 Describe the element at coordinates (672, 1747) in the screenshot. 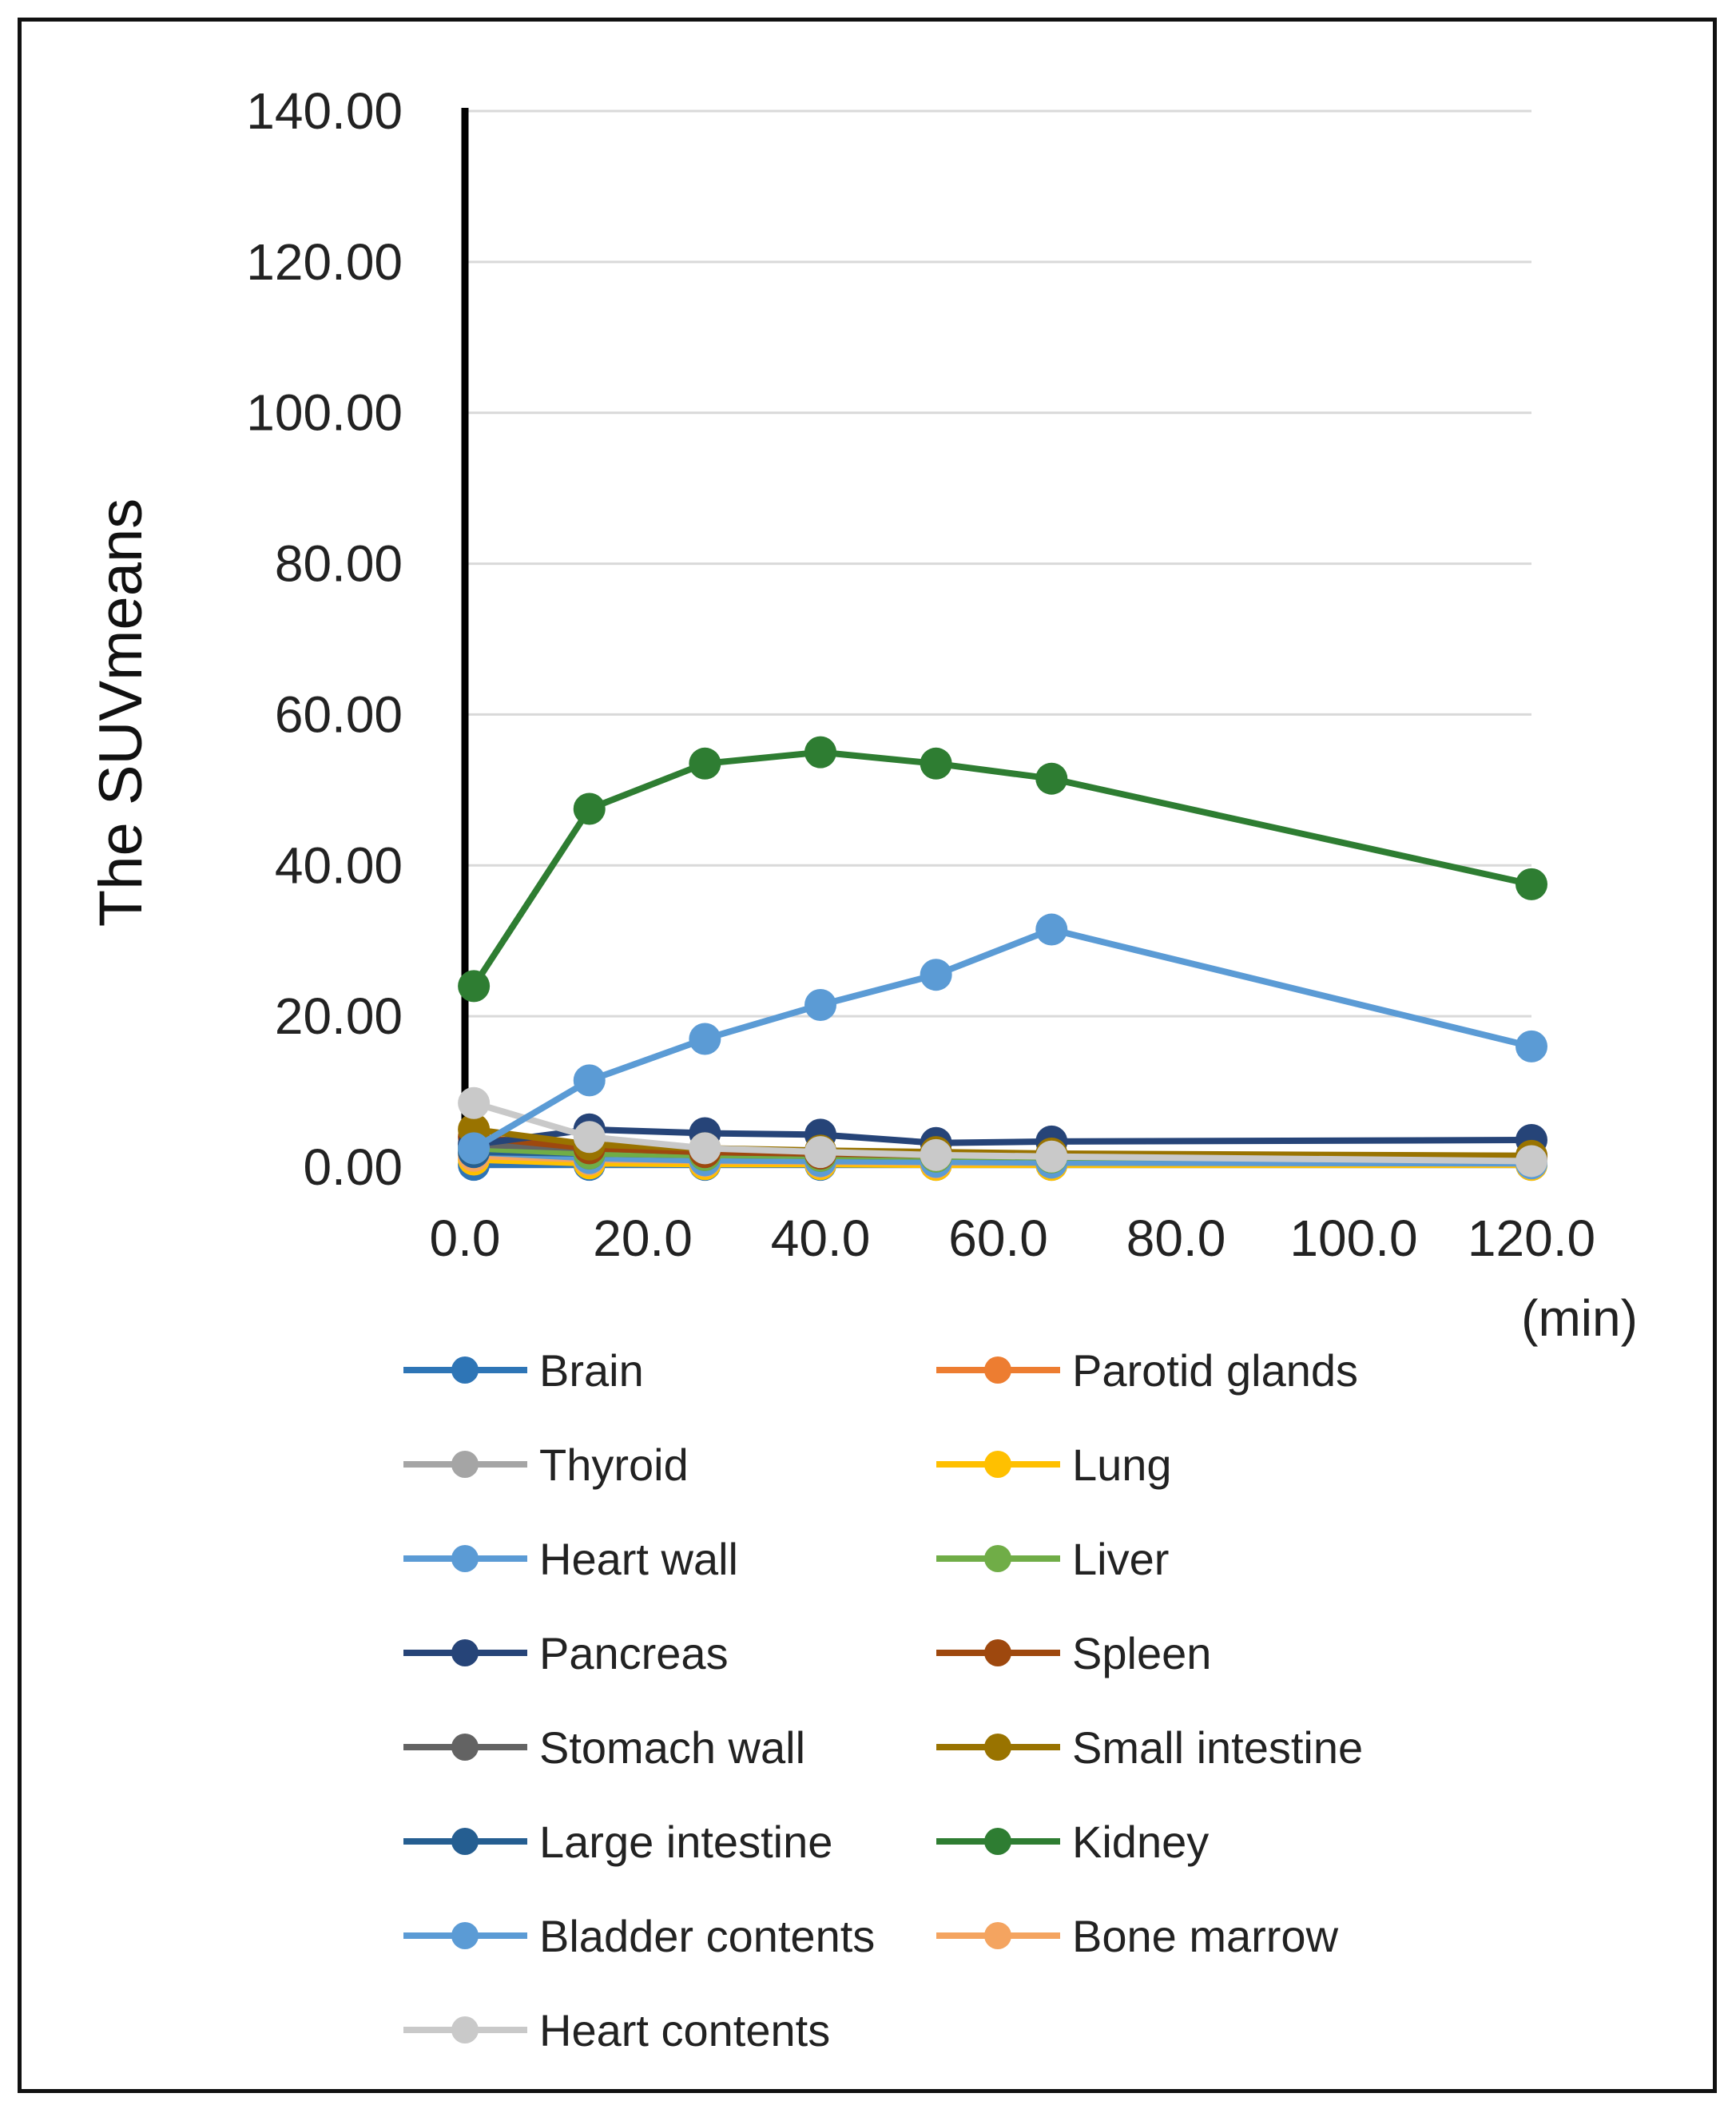

I see `legend-label: Stomach wall` at that location.